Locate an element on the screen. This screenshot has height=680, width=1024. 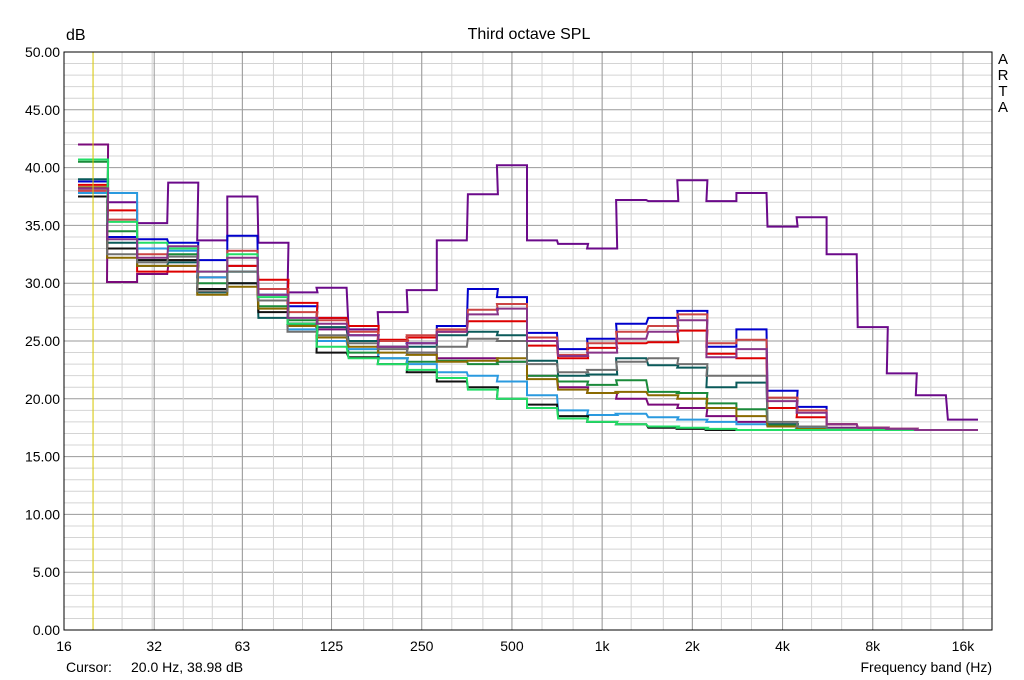
x-tick-label: 1k is located at coordinates (603, 646).